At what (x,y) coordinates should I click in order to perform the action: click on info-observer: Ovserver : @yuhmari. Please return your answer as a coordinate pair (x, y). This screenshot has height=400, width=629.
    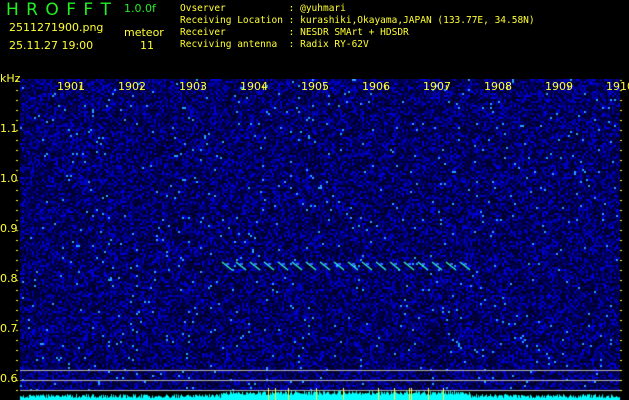
    Looking at the image, I should click on (263, 8).